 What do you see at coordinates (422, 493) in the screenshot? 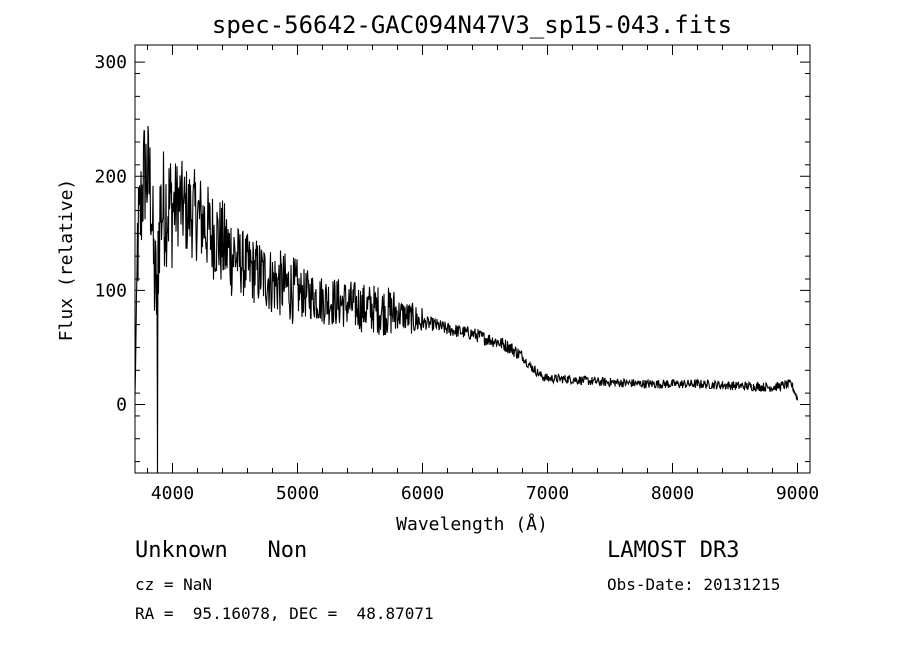
I see `x-tick-label: 6000` at bounding box center [422, 493].